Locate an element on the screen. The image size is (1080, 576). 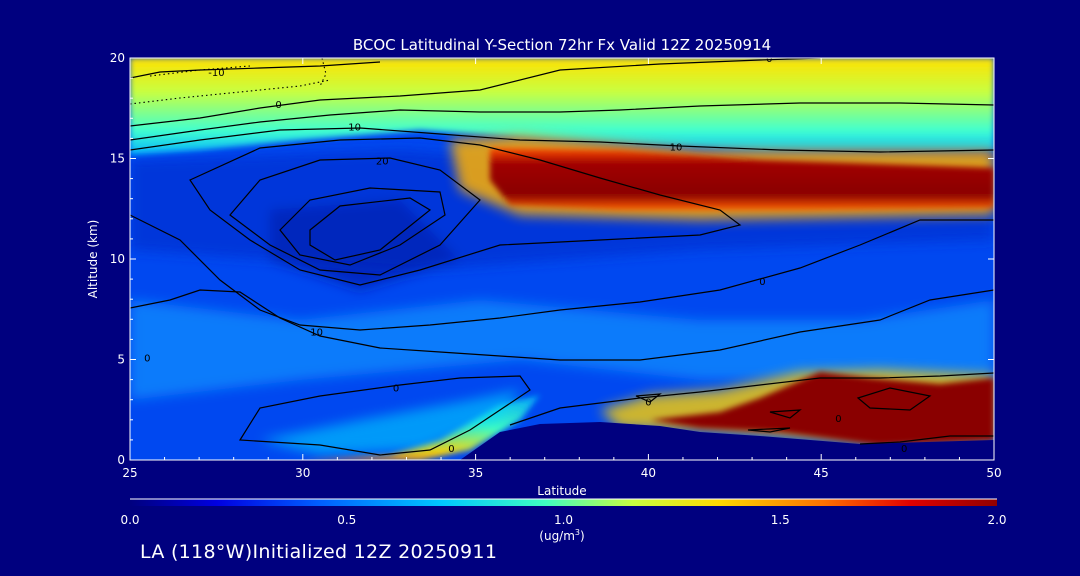
colorbar-tick-label: 1.0 is located at coordinates (563, 520).